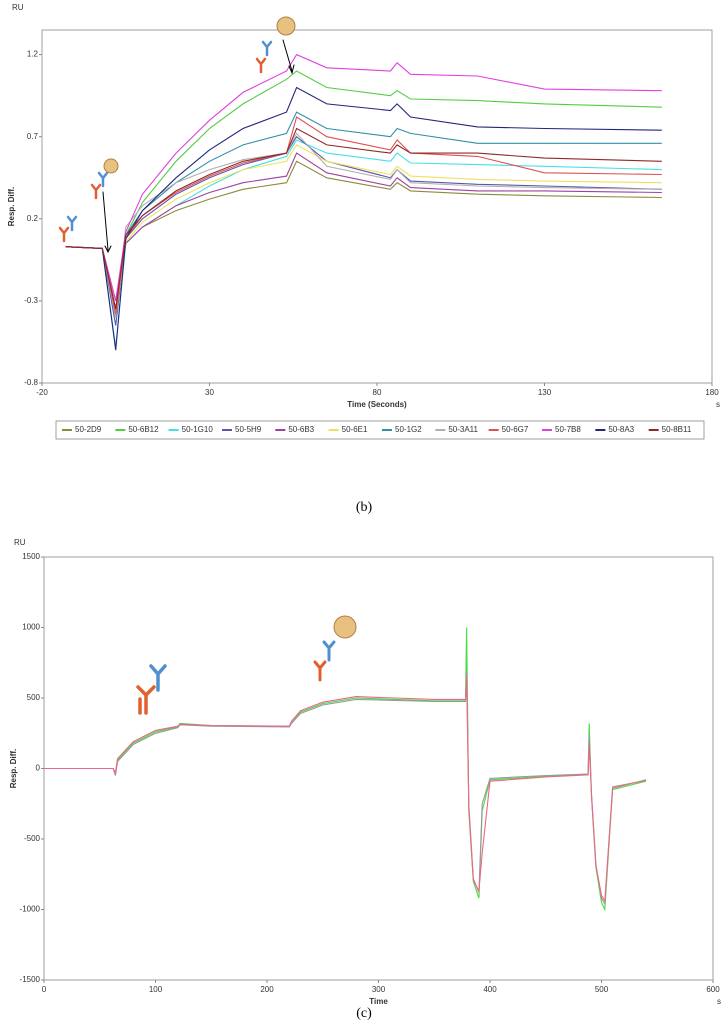 The width and height of the screenshot is (728, 1026). Describe the element at coordinates (31, 300) in the screenshot. I see `y-tick-label: -0.3` at that location.